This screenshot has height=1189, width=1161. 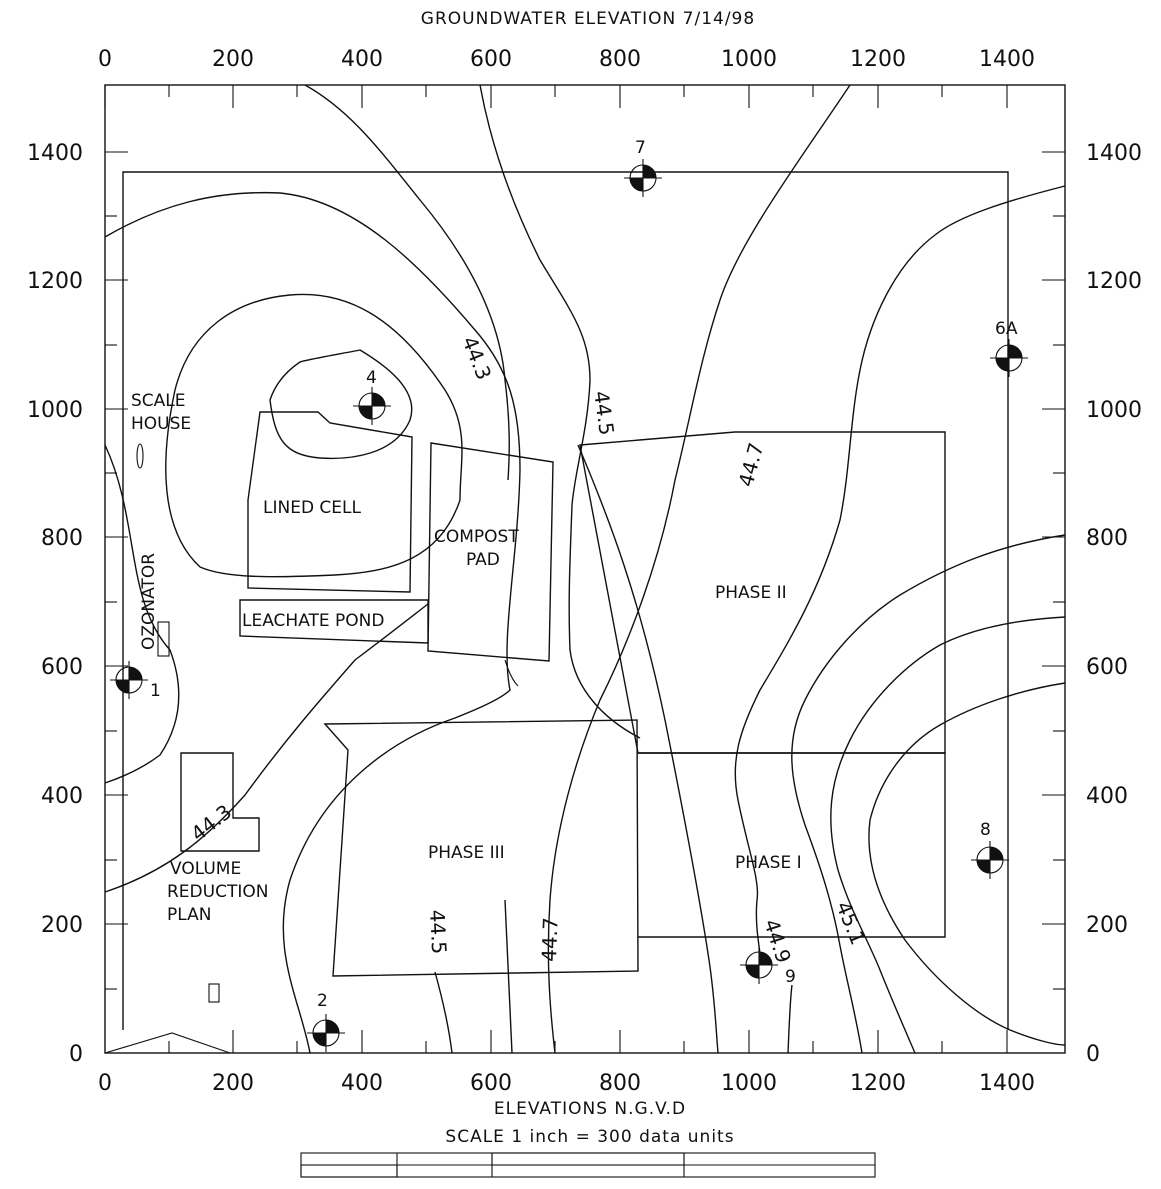 I want to click on well-label: 4, so click(x=371, y=378).